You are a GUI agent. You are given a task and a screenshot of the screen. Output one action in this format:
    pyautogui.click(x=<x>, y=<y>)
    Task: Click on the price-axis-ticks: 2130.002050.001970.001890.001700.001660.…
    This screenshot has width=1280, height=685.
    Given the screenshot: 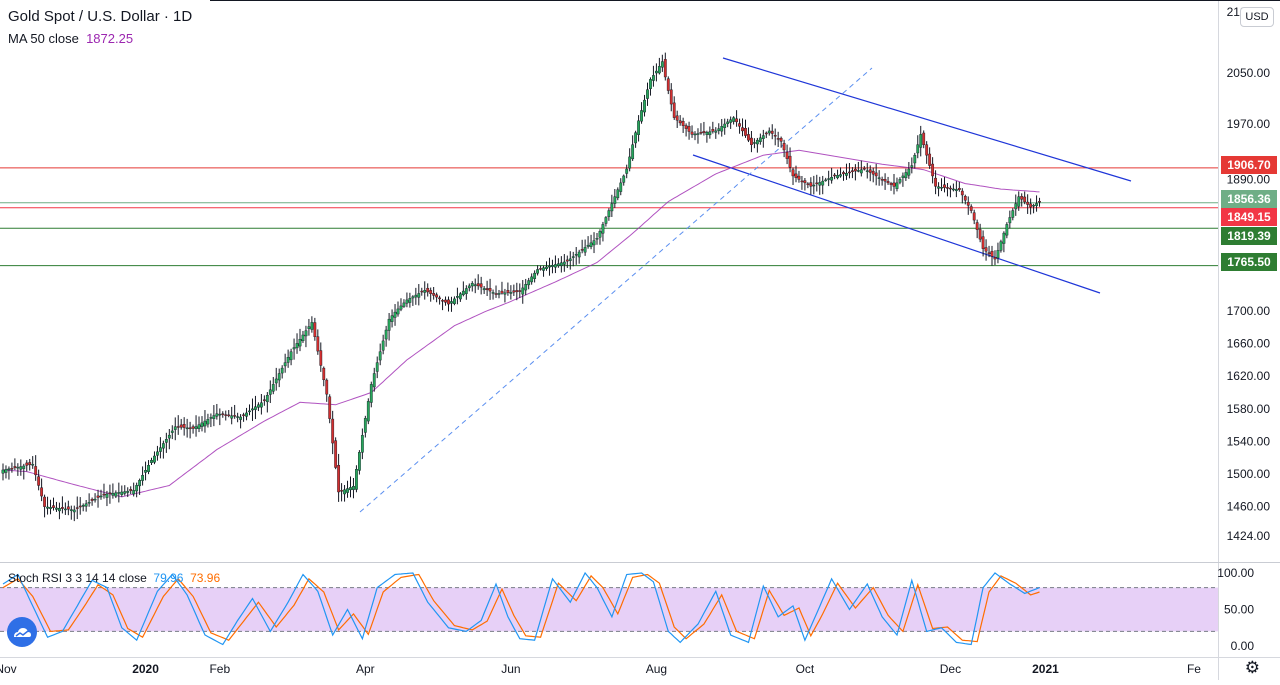 What is the action you would take?
    pyautogui.click(x=1249, y=274)
    